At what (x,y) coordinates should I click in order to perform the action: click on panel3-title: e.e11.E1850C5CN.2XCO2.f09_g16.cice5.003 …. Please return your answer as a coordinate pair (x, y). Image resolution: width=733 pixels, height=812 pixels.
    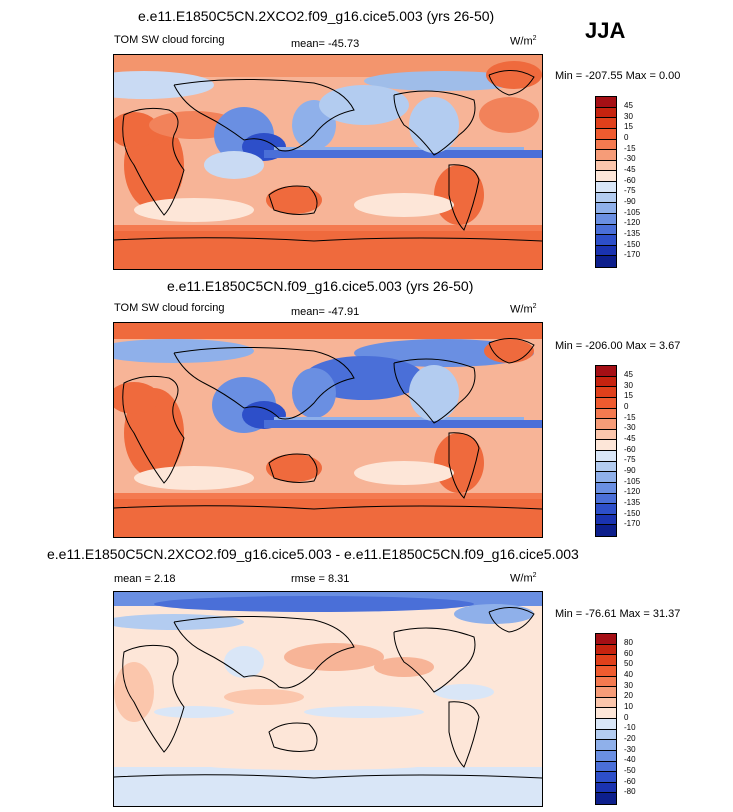
    Looking at the image, I should click on (313, 554).